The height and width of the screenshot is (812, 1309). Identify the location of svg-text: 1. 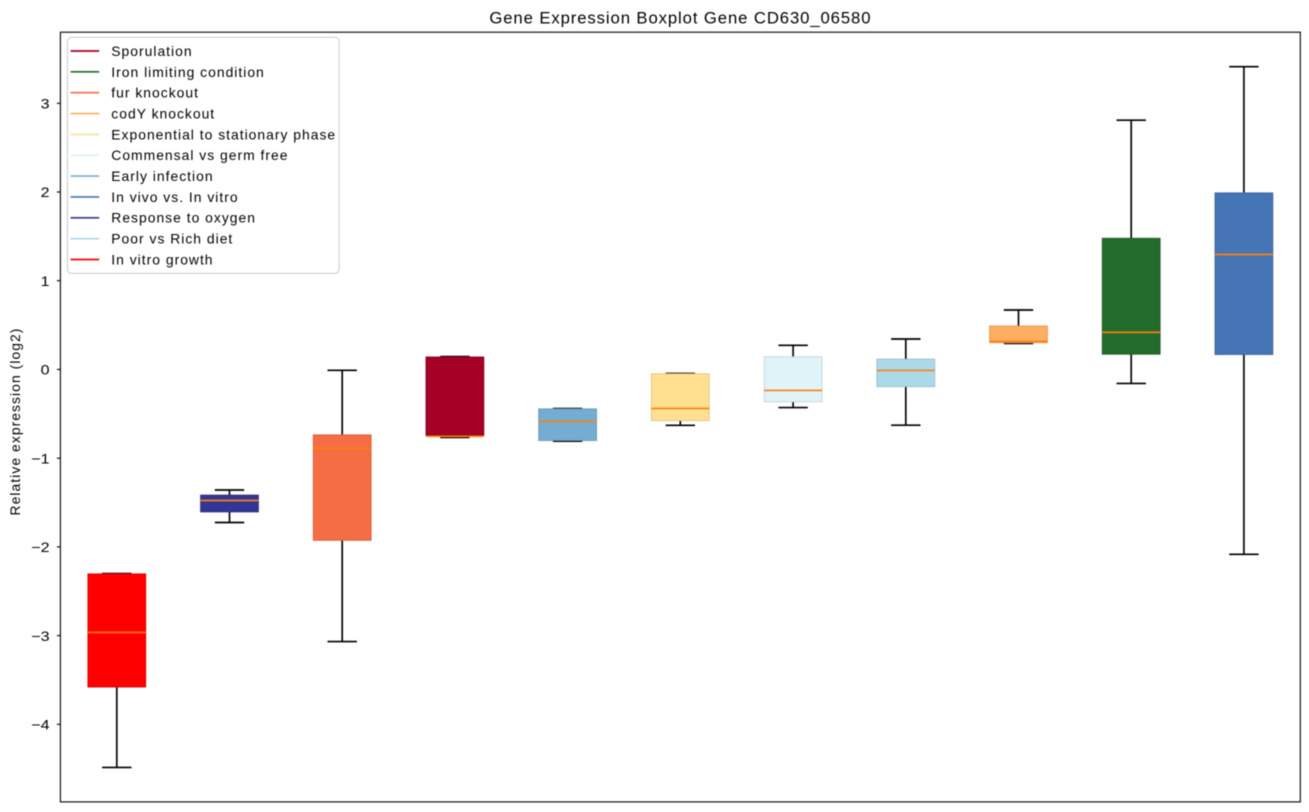
(45, 281).